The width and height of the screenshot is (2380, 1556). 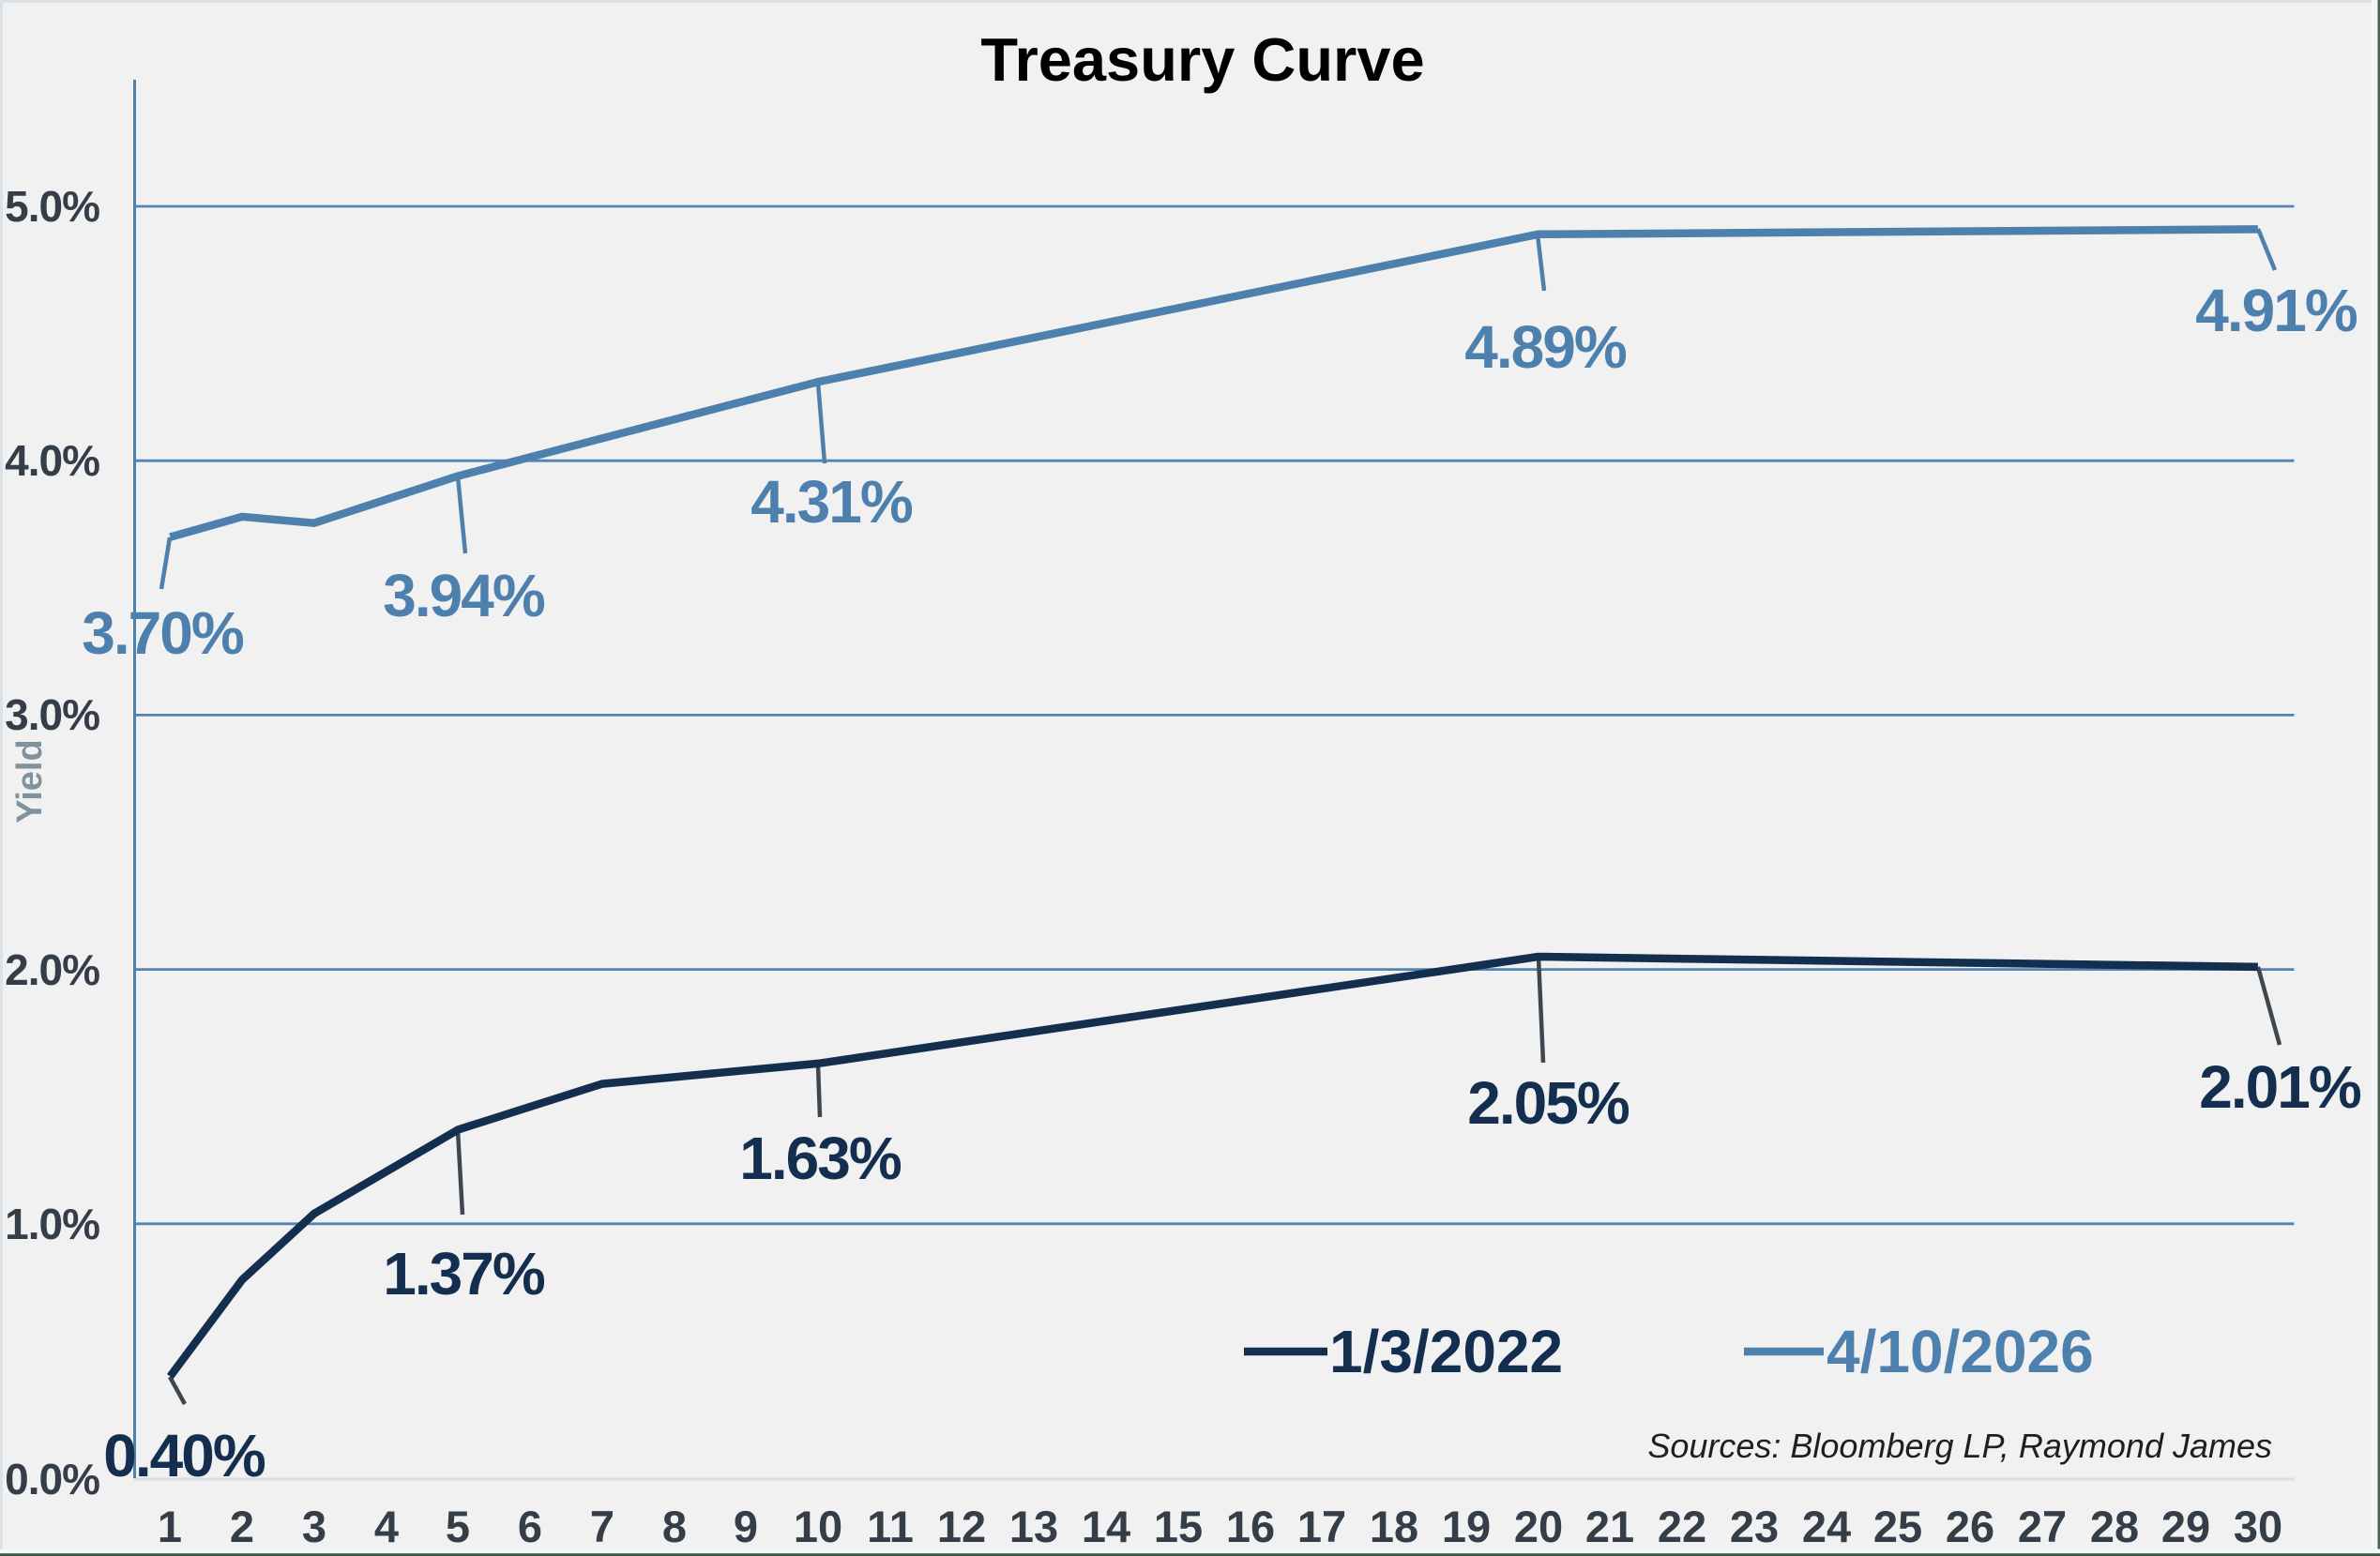 What do you see at coordinates (1545, 347) in the screenshot?
I see `svg-text: 4.89%` at bounding box center [1545, 347].